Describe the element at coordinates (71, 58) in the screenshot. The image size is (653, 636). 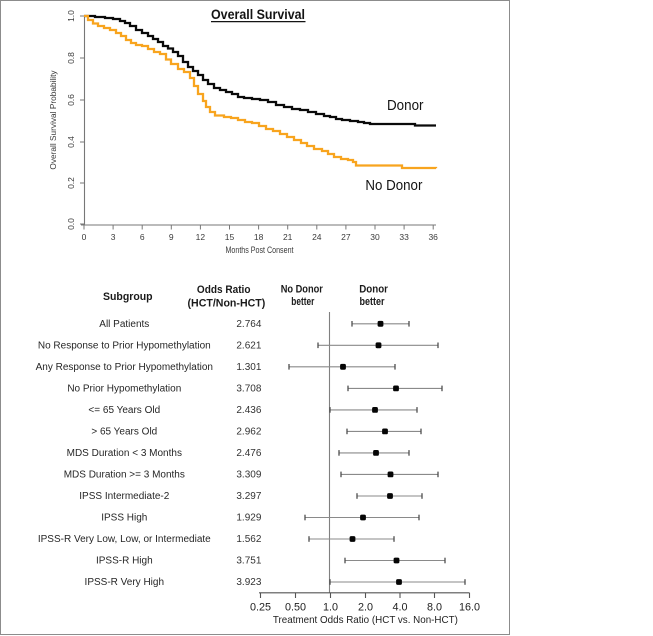
I see `svg-text: 0.8` at that location.